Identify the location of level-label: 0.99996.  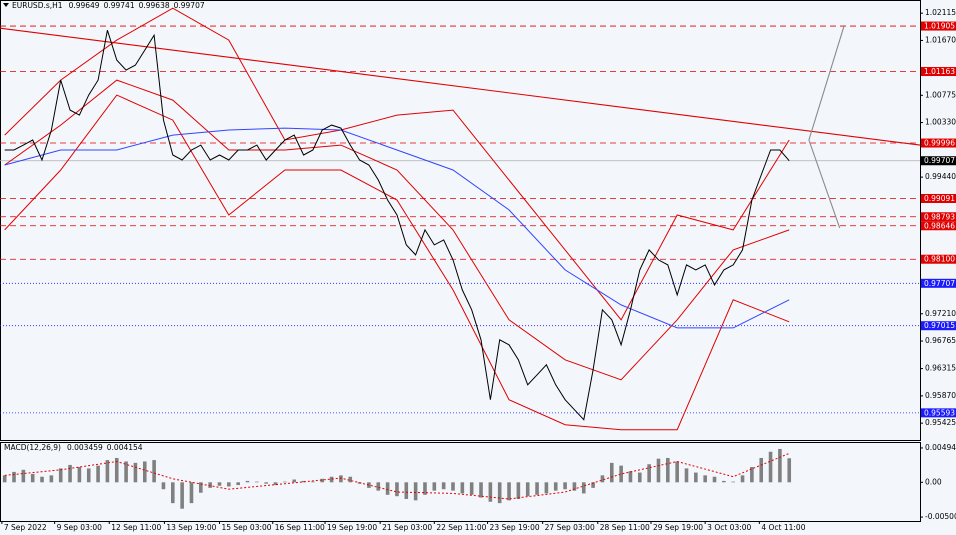
(939, 143).